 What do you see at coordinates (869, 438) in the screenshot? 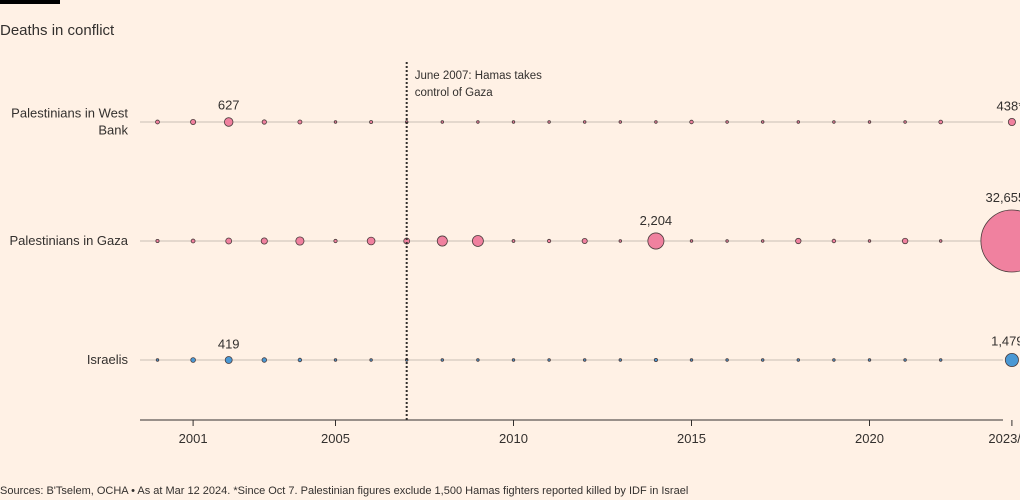
I see `x-tick-label: 2020` at bounding box center [869, 438].